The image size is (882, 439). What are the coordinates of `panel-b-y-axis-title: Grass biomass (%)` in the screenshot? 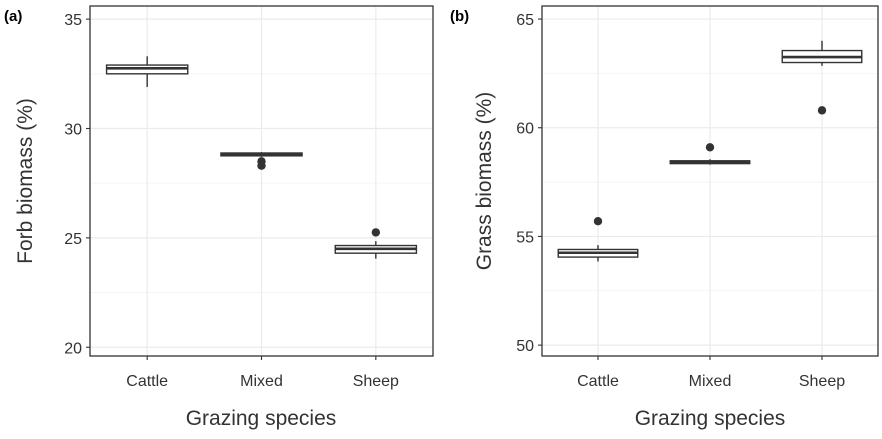 It's located at (484, 181).